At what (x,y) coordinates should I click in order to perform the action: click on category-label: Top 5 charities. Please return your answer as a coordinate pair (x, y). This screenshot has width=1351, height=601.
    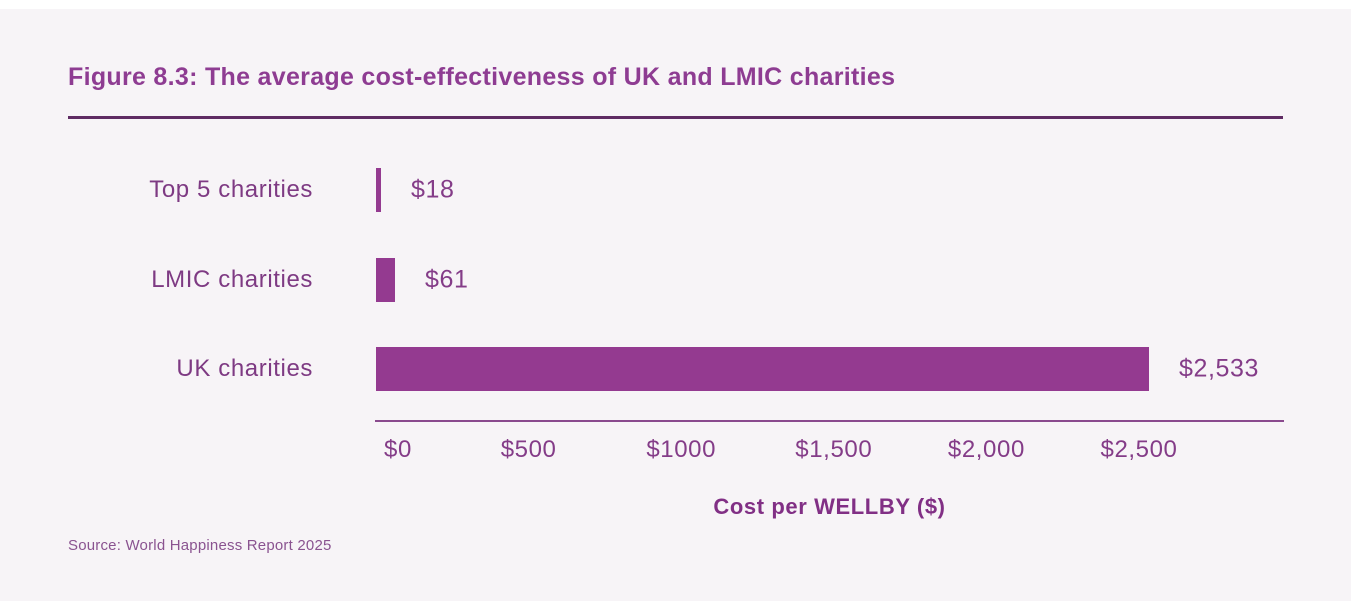
    Looking at the image, I should click on (231, 189).